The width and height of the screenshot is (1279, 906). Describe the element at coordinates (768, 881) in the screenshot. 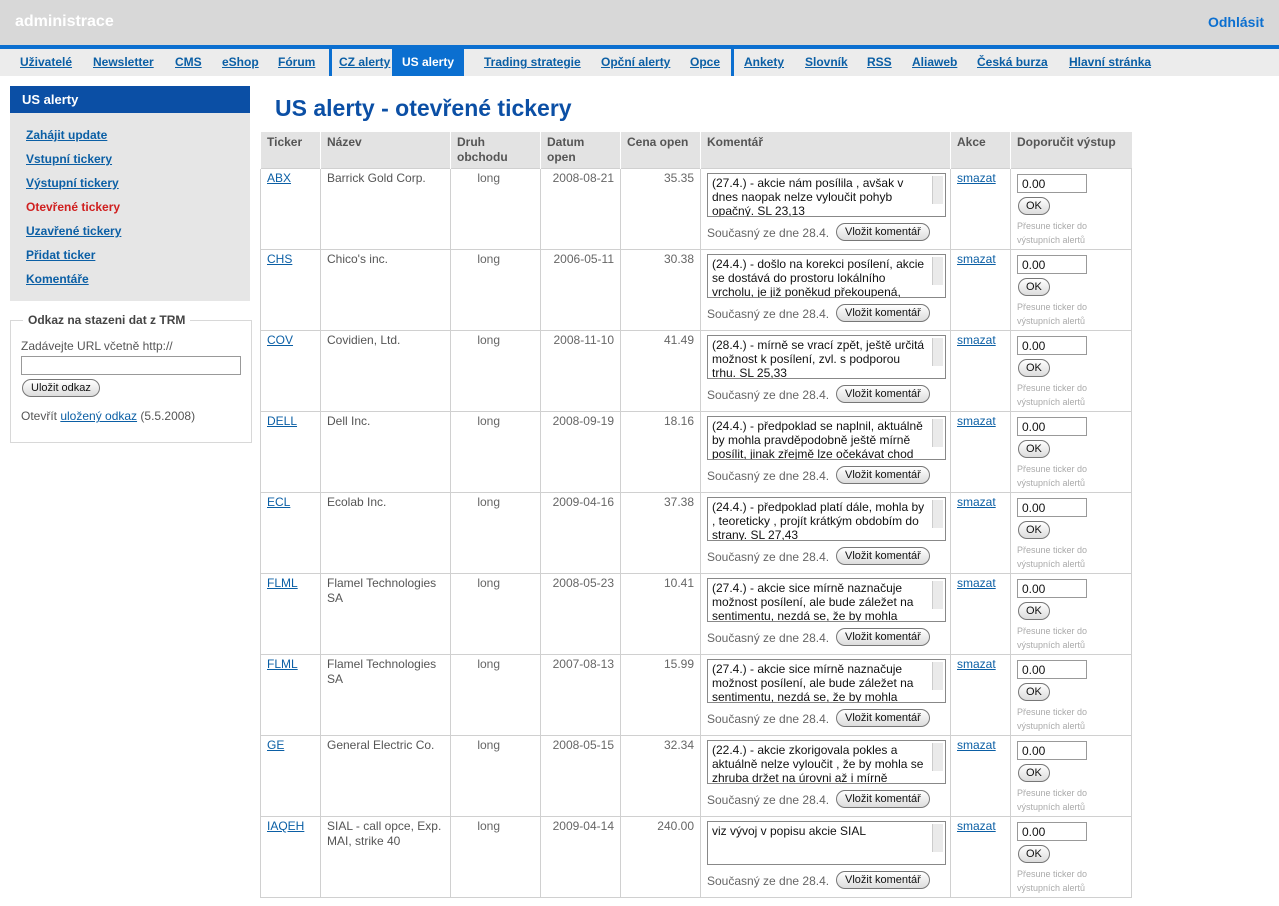

I see `comment-date: Současný ze dne 28.4.` at that location.